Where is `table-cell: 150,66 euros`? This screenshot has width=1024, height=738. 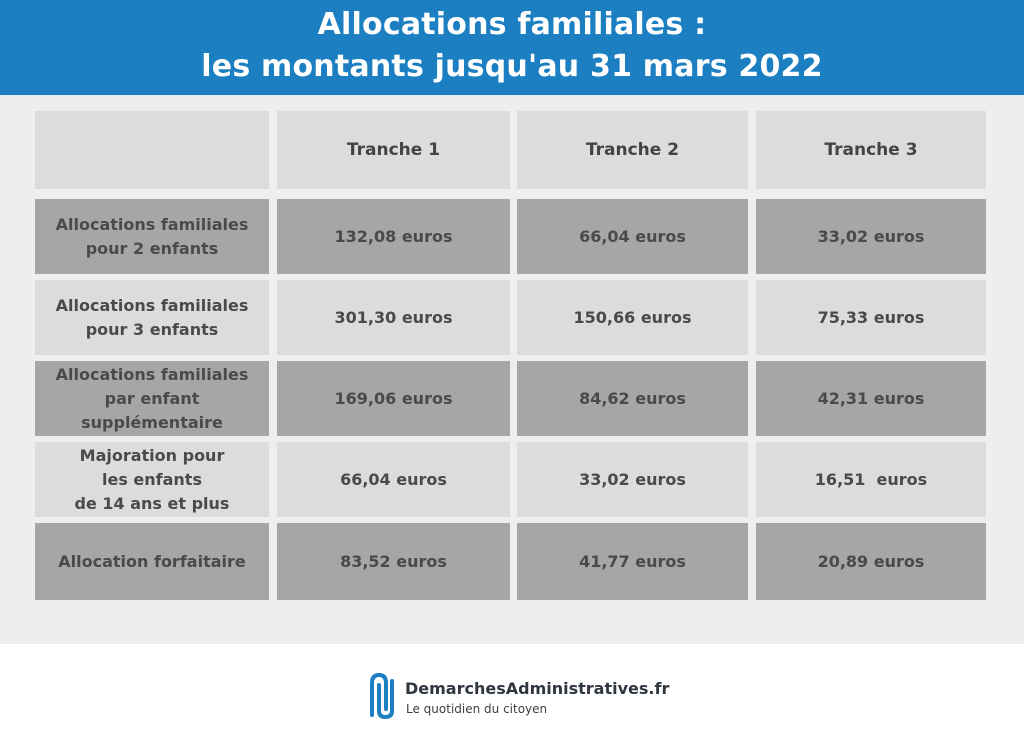 table-cell: 150,66 euros is located at coordinates (632, 317).